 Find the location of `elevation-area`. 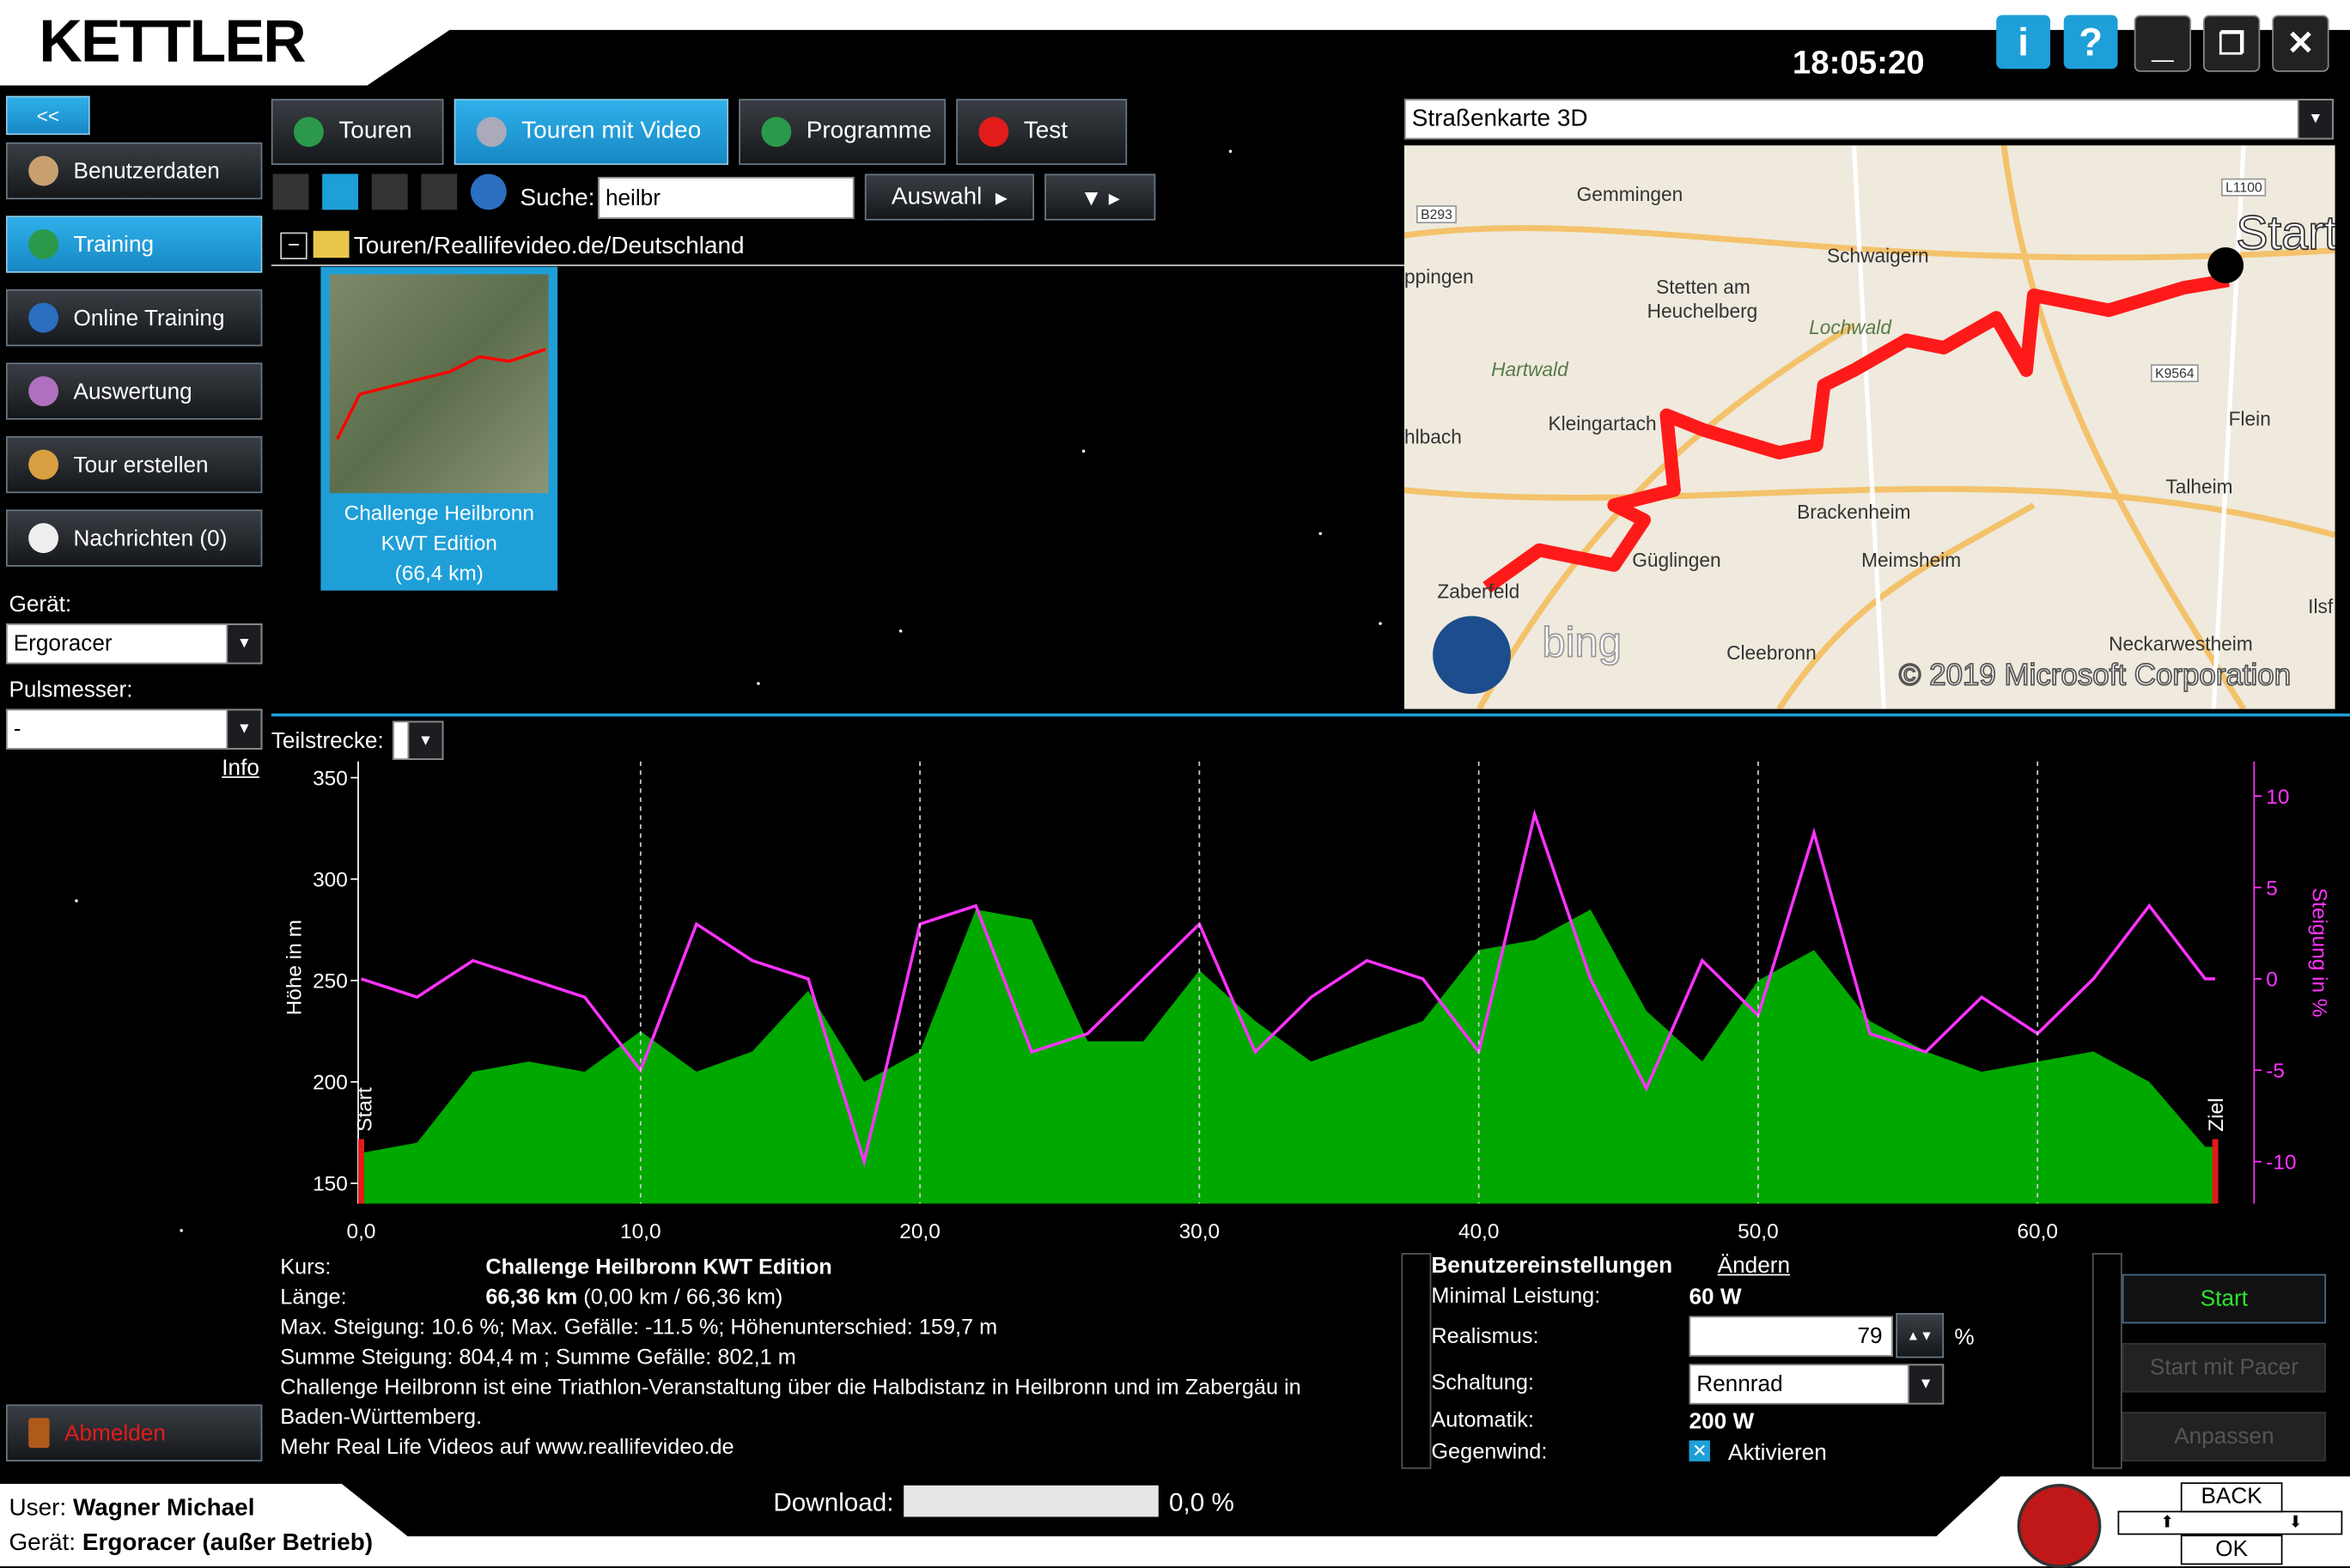

elevation-area is located at coordinates (1288, 1056).